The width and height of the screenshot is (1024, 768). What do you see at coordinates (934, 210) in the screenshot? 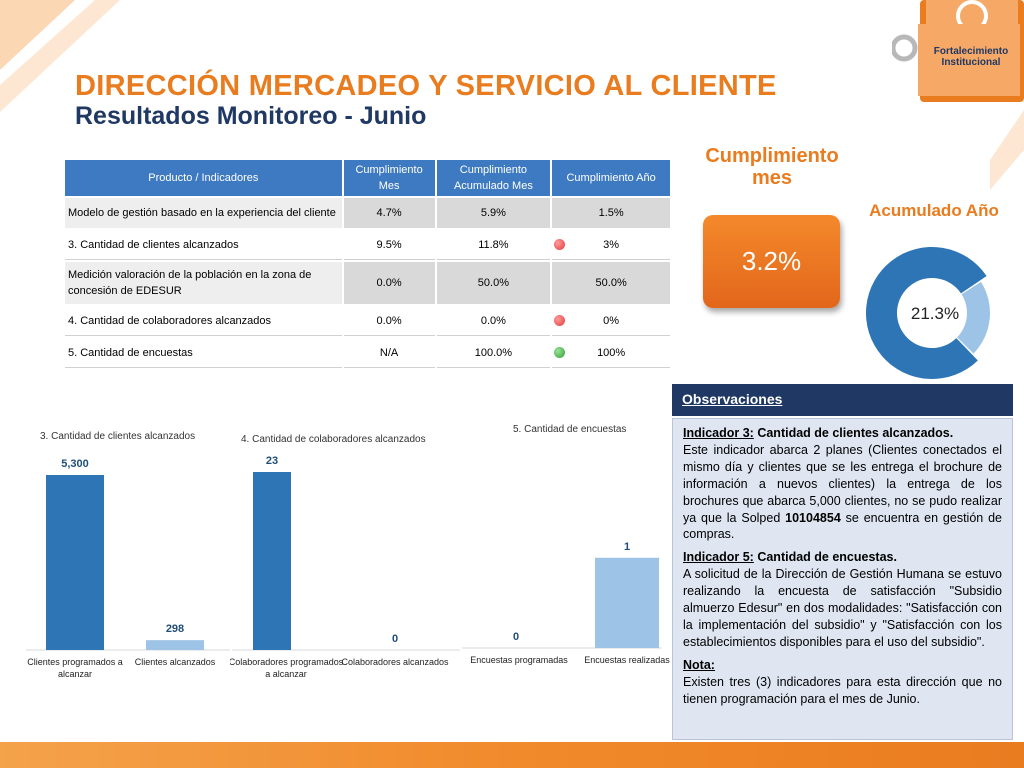
I see `accumulated-label: Acumulado Año` at bounding box center [934, 210].